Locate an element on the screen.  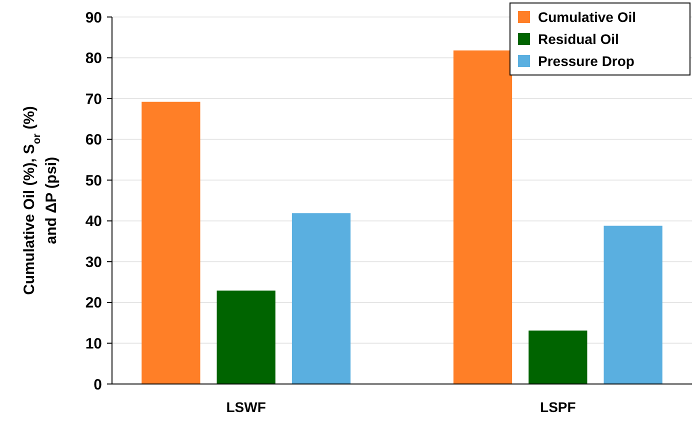
y-tick-label: 60 is located at coordinates (93, 140).